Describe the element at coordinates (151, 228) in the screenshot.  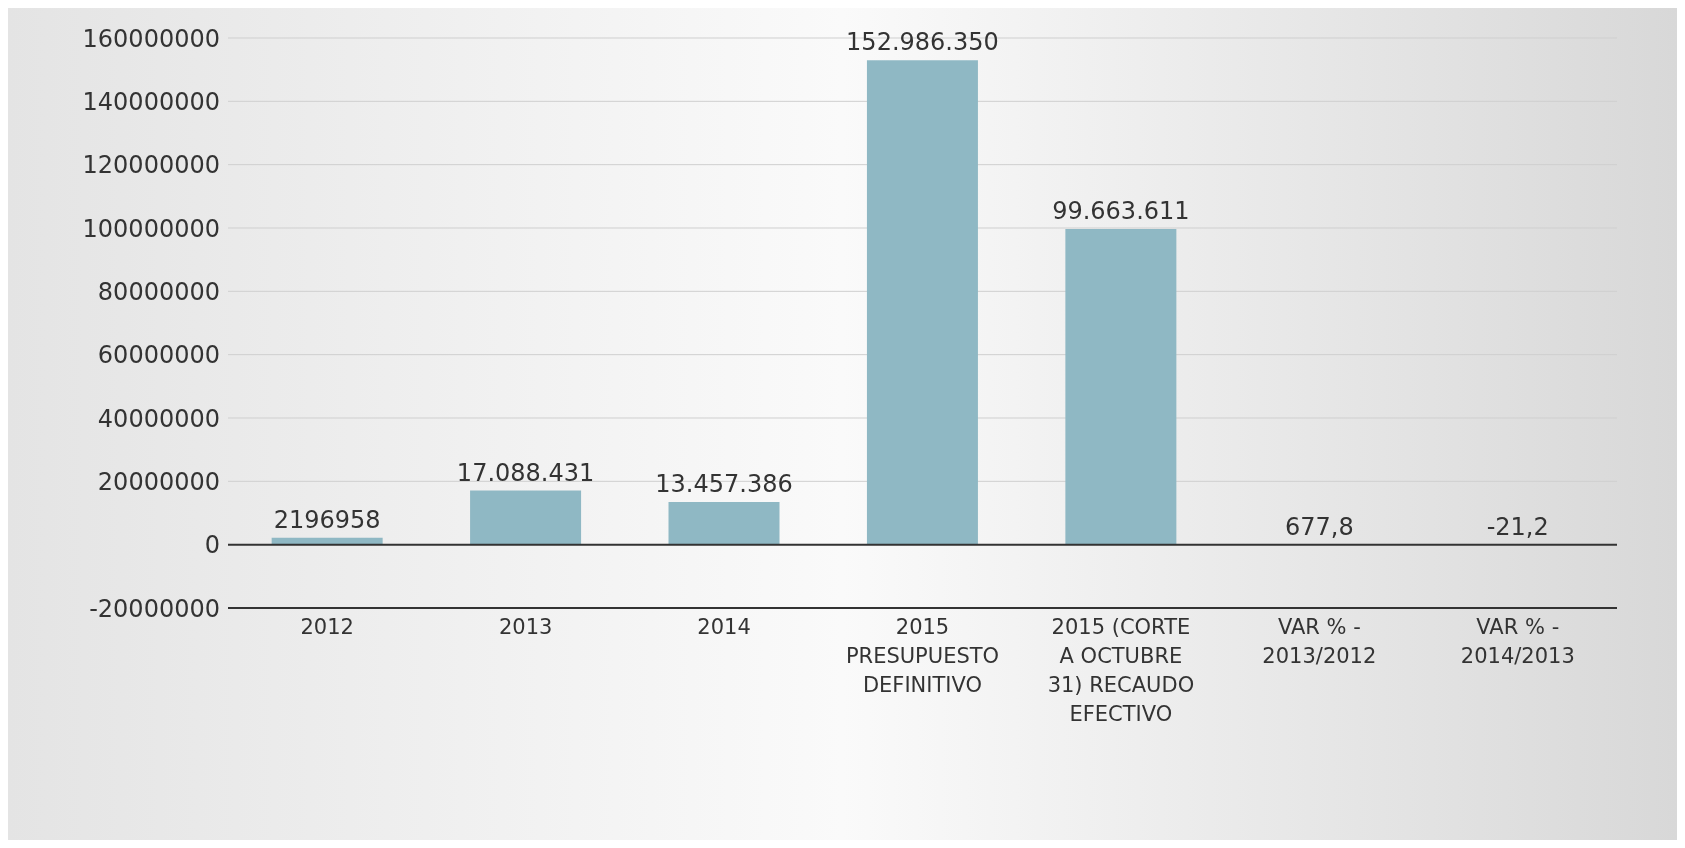
I see `y-tick-label: 100000000` at that location.